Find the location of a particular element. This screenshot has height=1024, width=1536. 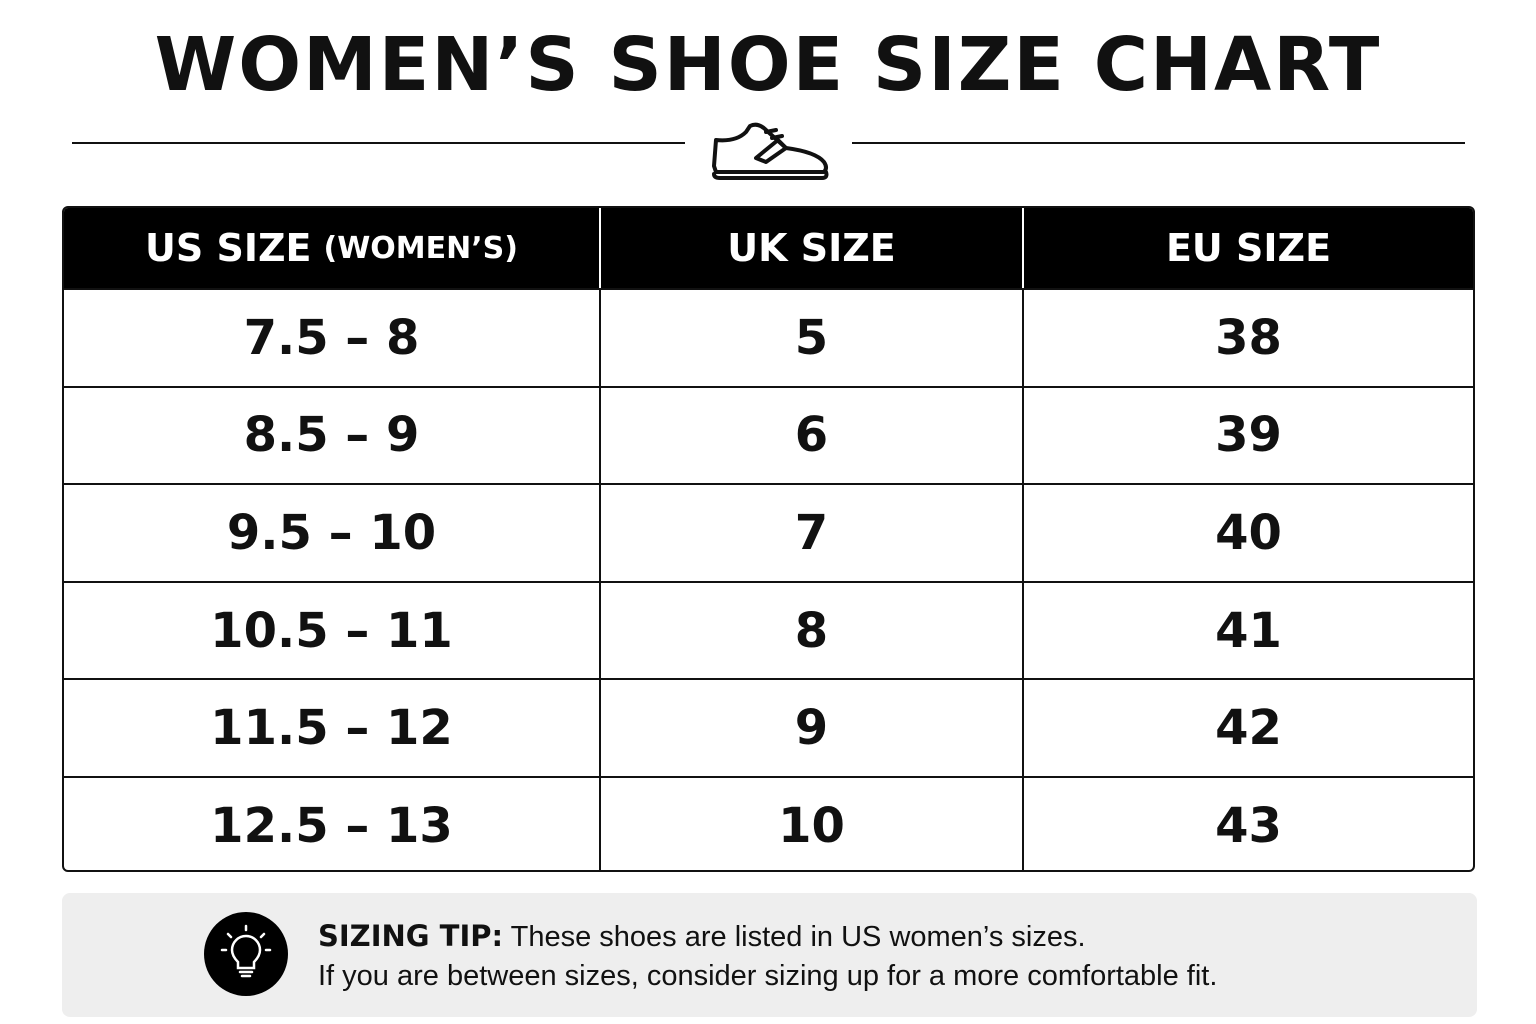

size-row: 12.5 – 13 10 43 is located at coordinates (768, 822).